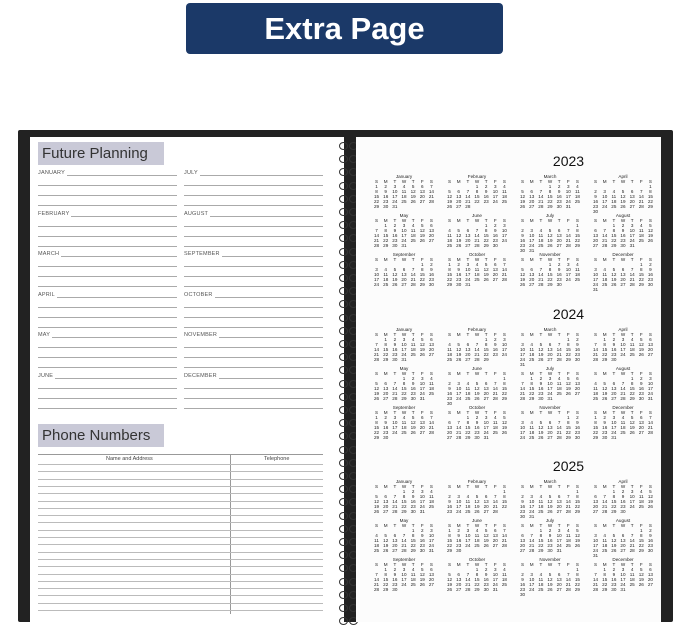  Describe the element at coordinates (422, 196) in the screenshot. I see `day-number: 20` at that location.